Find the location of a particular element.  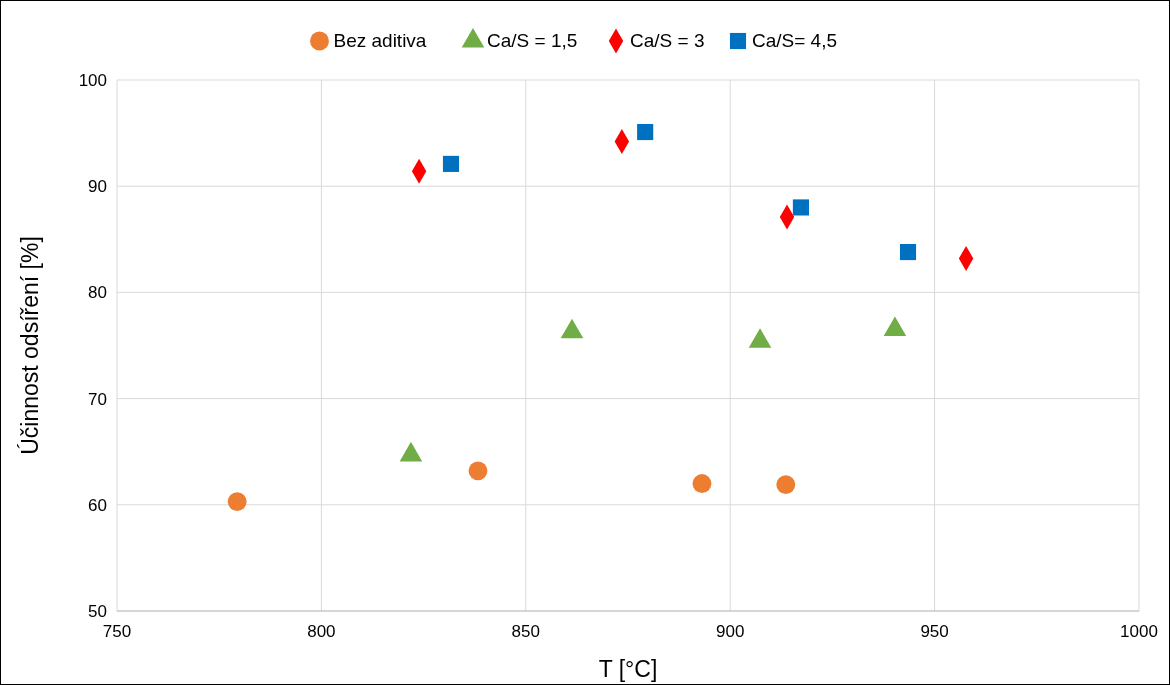

y-tick-label: 70 is located at coordinates (97, 399).